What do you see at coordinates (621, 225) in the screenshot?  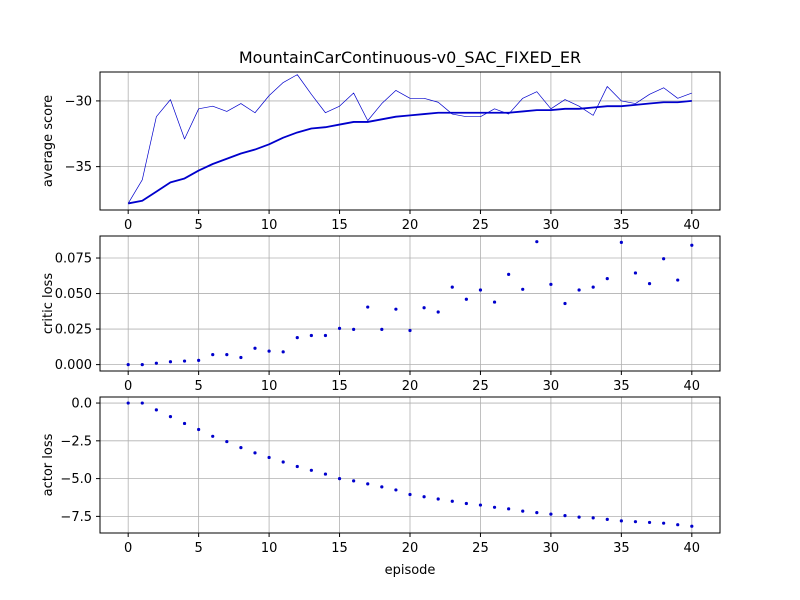 I see `average-score-xtick-label: 35` at bounding box center [621, 225].